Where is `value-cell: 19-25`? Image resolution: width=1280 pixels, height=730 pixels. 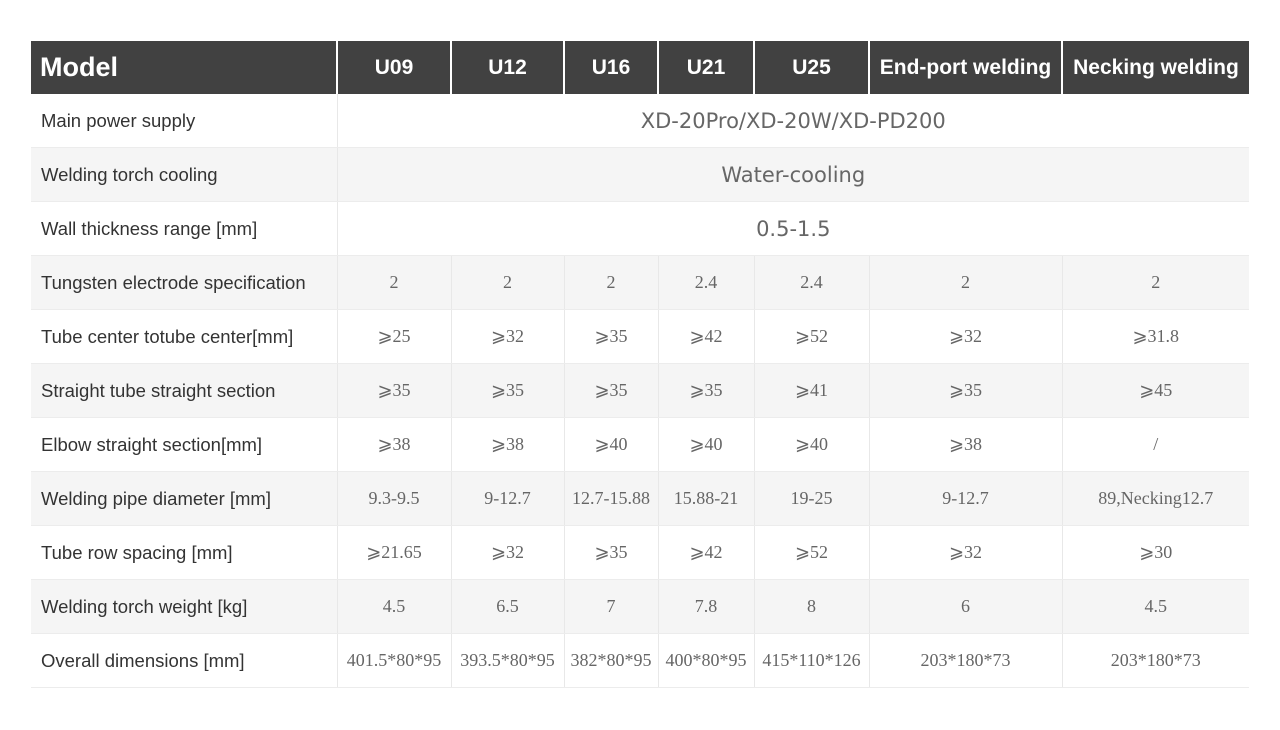
value-cell: 19-25 is located at coordinates (811, 498).